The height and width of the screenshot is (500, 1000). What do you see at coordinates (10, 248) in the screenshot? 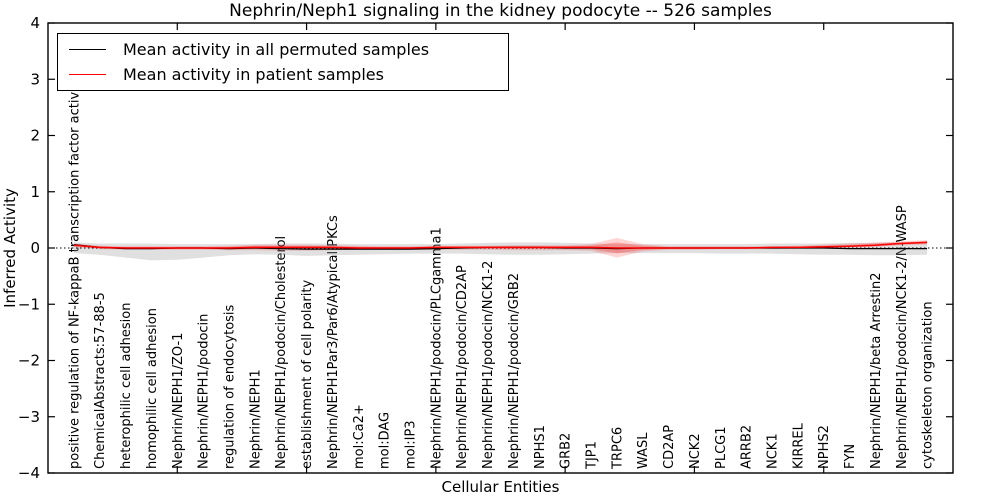
I see `y-axis-label: Inferred Activity` at bounding box center [10, 248].